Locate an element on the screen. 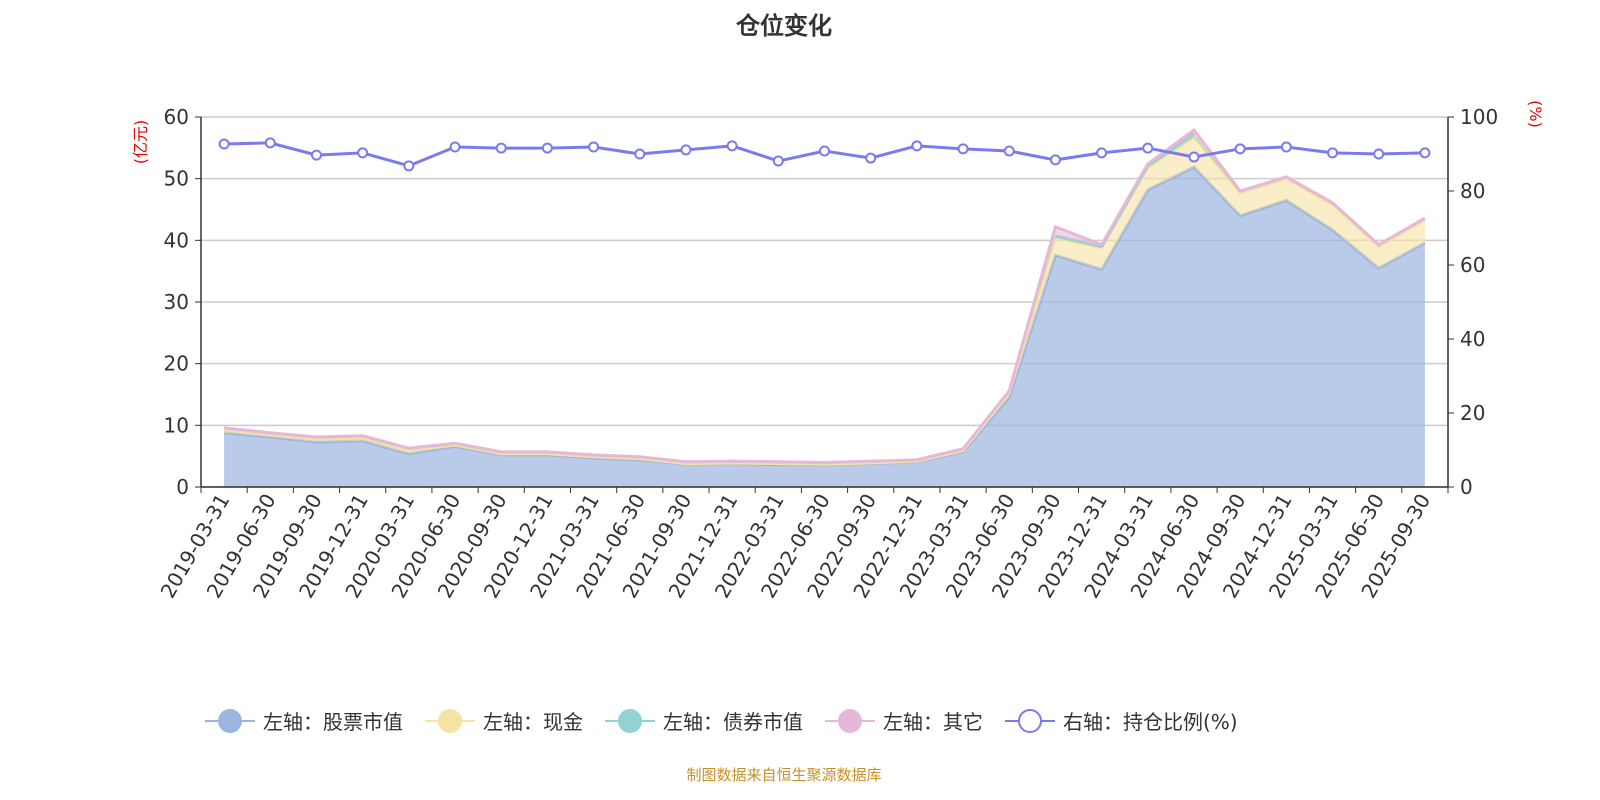  y-right-tick-label: 60 is located at coordinates (1472, 265).